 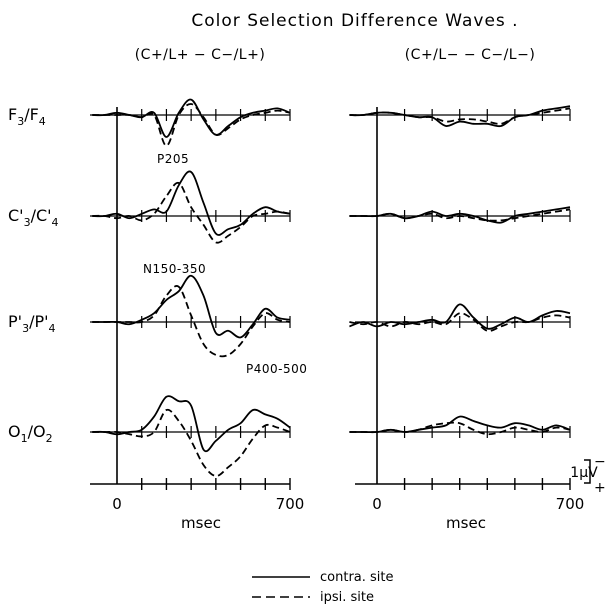 What do you see at coordinates (460, 215) in the screenshot?
I see `contra-wave-panel-2-c3c4` at bounding box center [460, 215].